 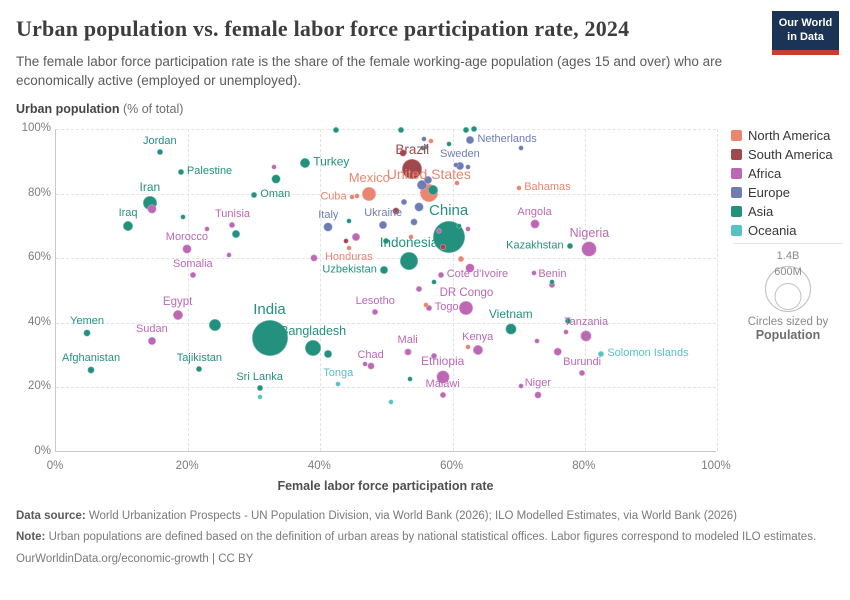 What do you see at coordinates (186, 236) in the screenshot?
I see `country-label-morocco: Morocco` at bounding box center [186, 236].